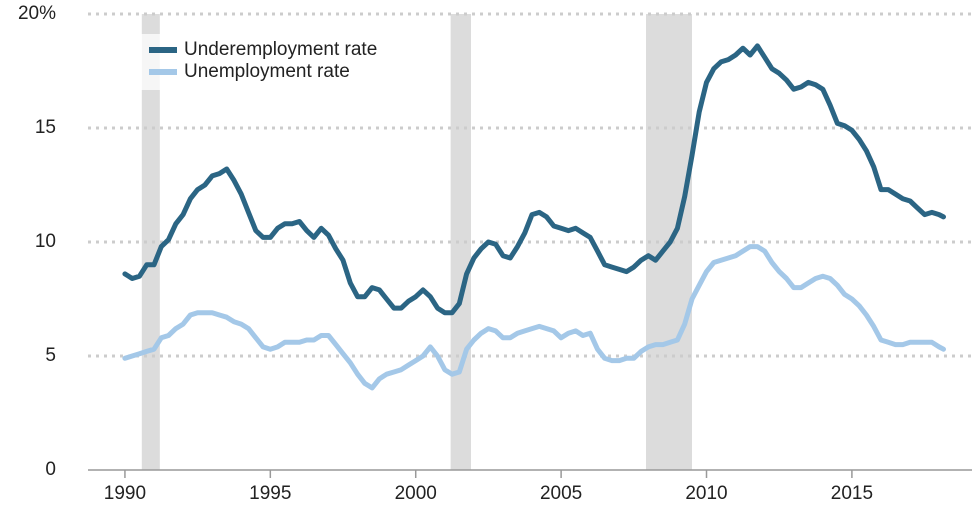  What do you see at coordinates (267, 71) in the screenshot?
I see `legend-label: Unemployment rate` at bounding box center [267, 71].